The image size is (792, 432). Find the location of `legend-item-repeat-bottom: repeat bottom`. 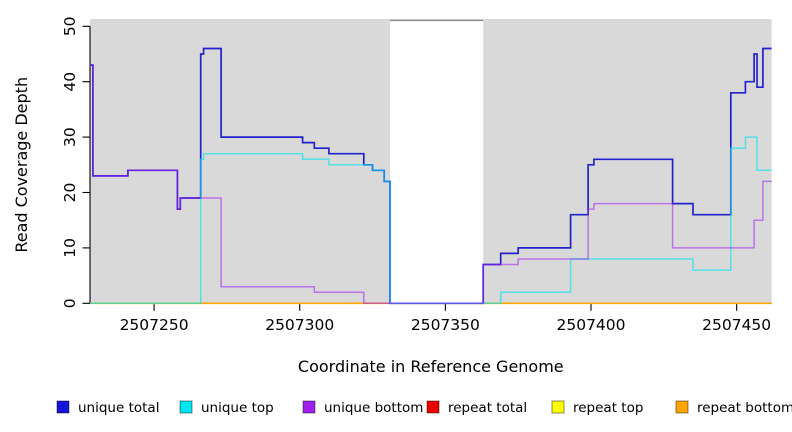

legend-item-repeat-bottom: repeat bottom is located at coordinates (733, 408).